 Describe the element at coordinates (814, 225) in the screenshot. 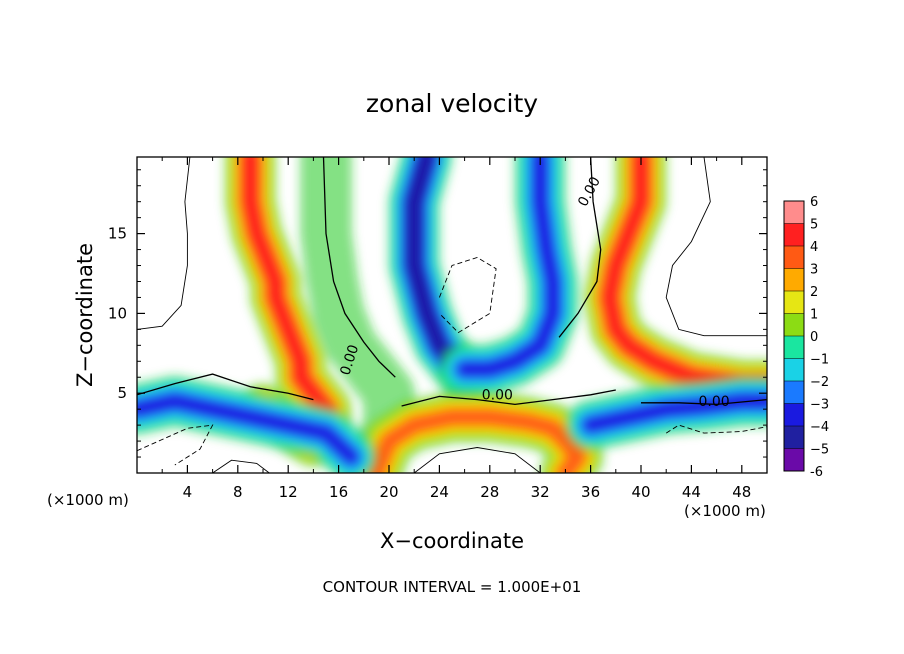

I see `colorbar-label: 5` at that location.